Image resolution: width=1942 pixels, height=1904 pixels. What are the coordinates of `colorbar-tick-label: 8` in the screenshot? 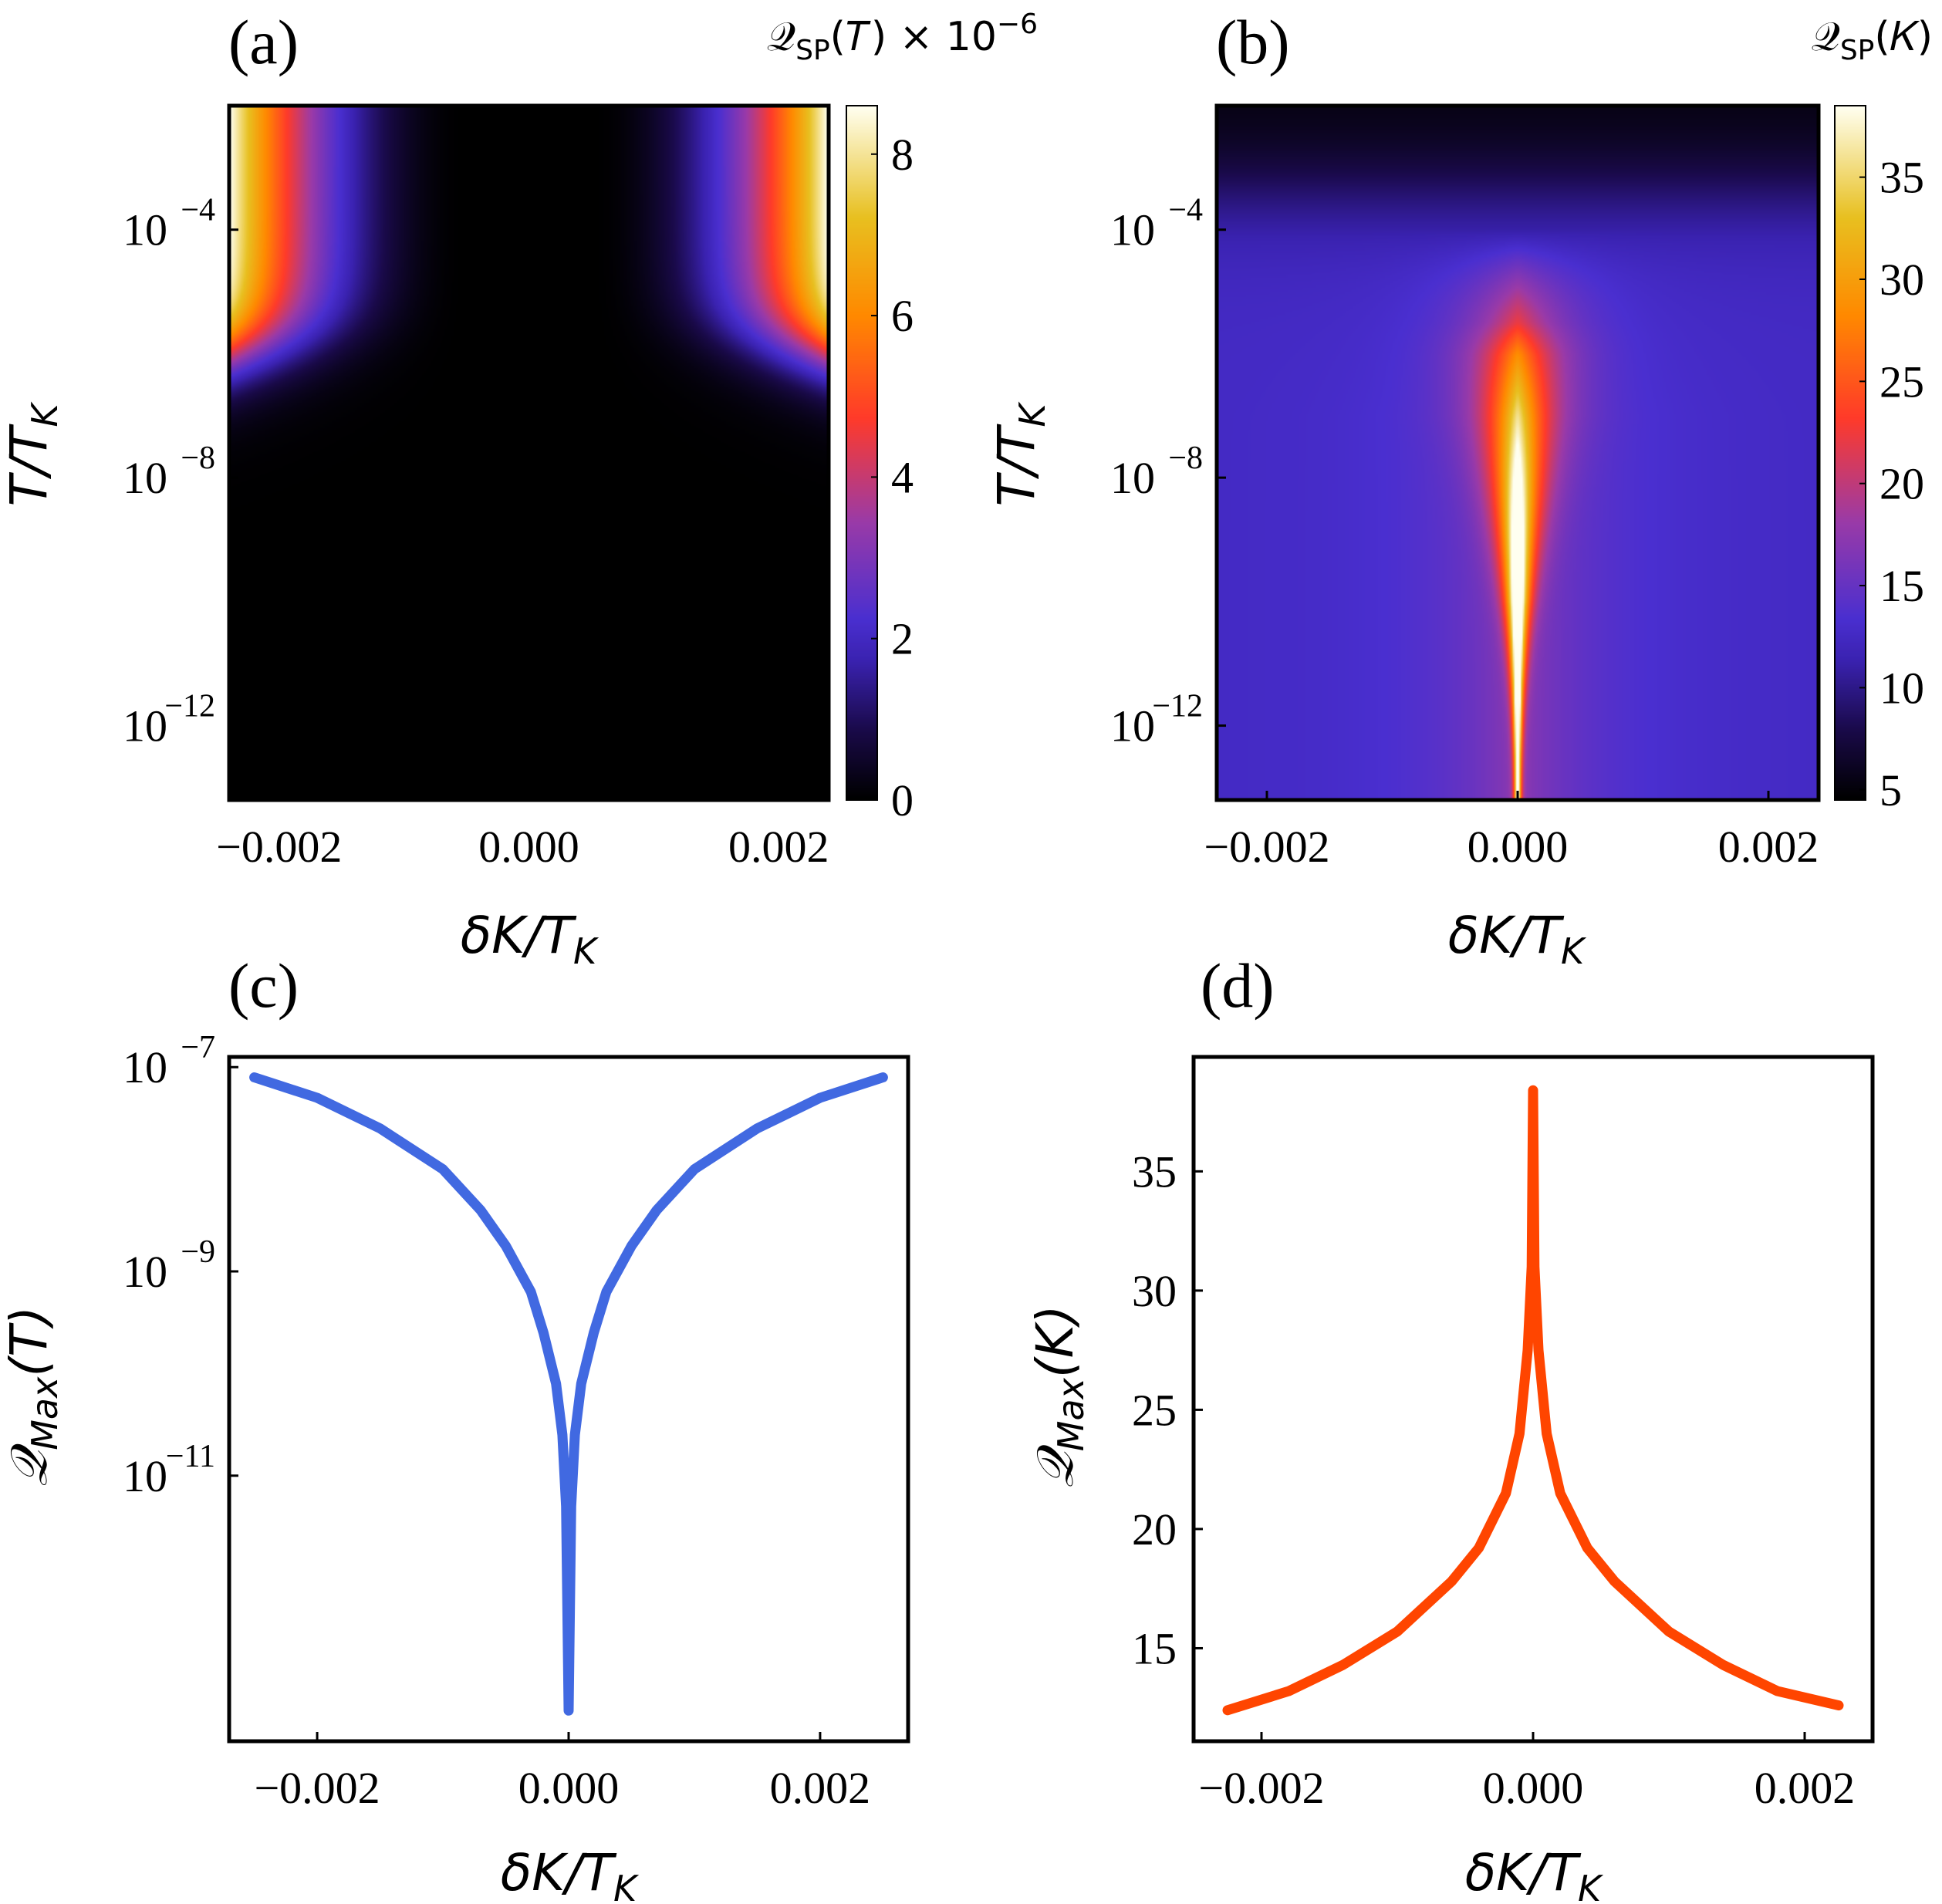 It's located at (902, 155).